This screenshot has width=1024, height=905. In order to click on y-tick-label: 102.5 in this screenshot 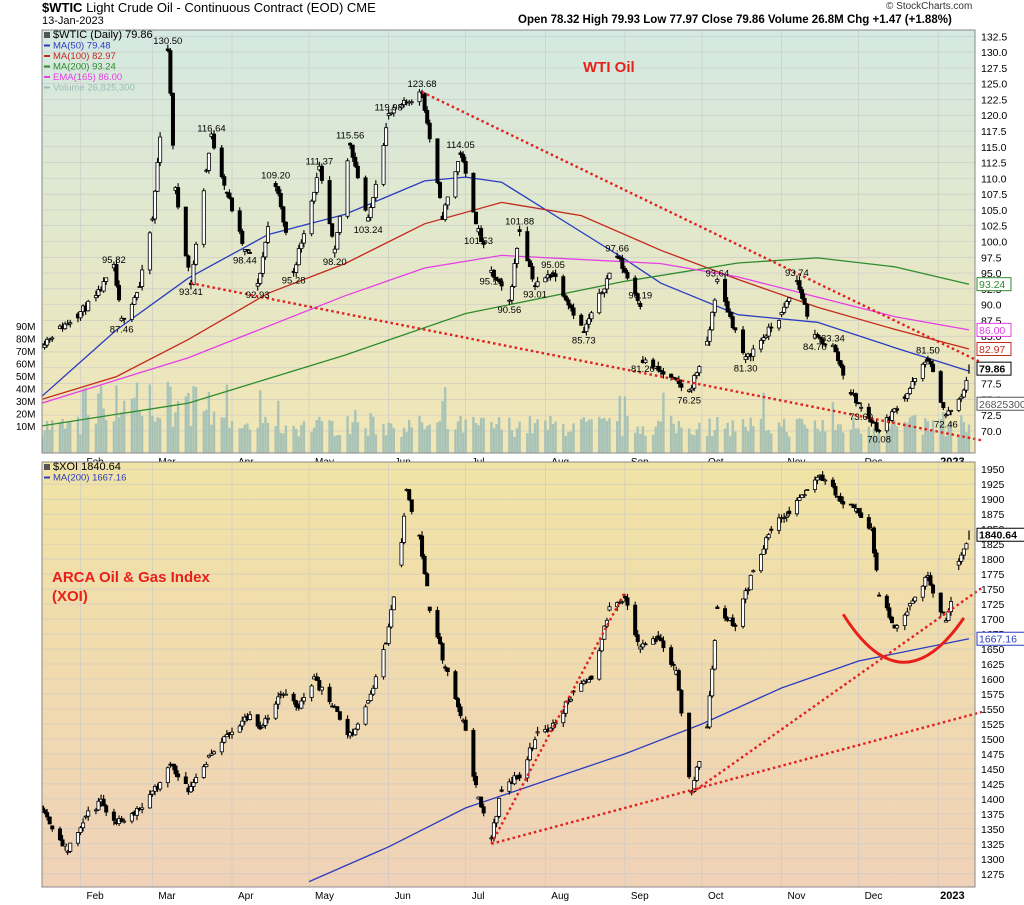, I will do `click(994, 227)`.